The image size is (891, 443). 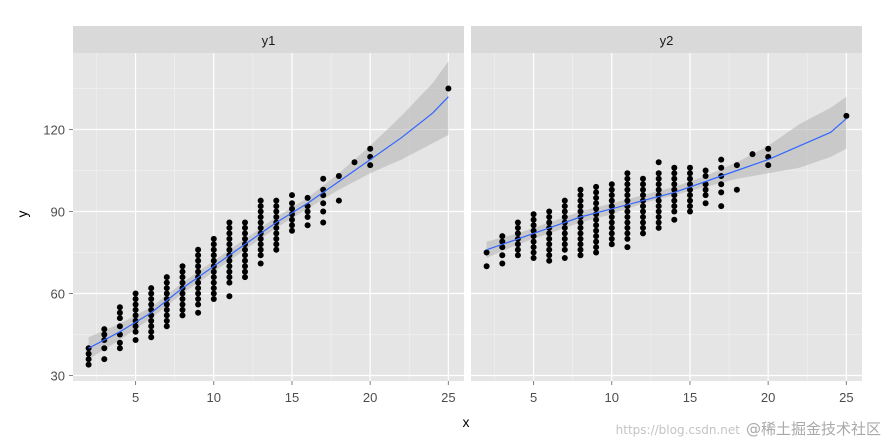 I want to click on watermark-url: https://blog.csdn.net, so click(x=677, y=430).